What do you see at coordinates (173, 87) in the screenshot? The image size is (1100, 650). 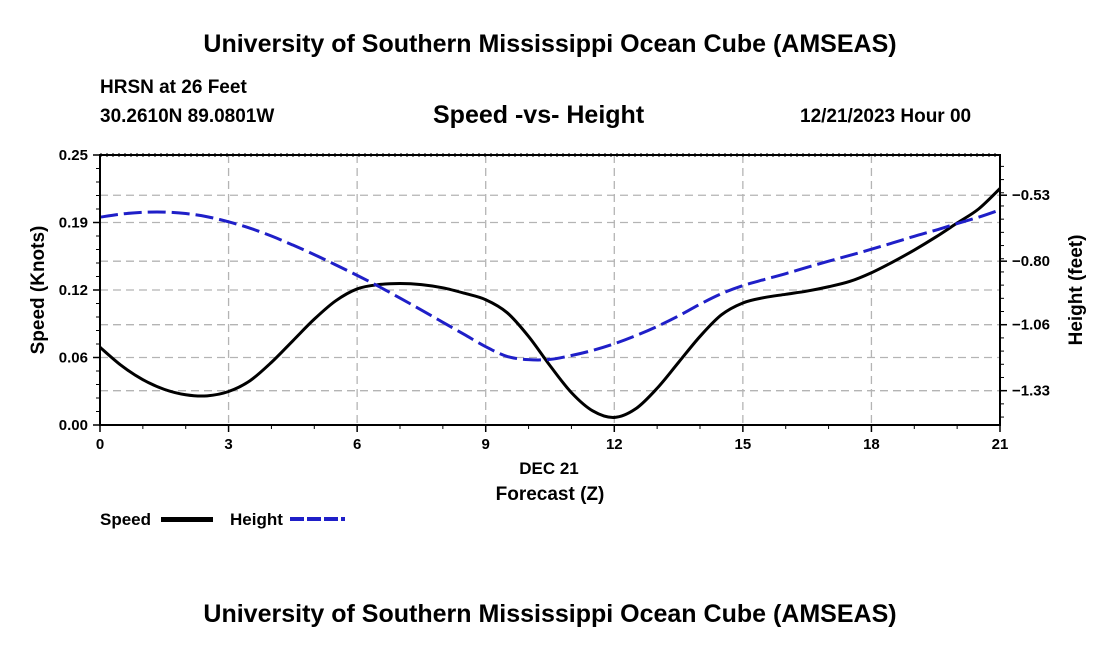 I see `station-label: HRSN at 26 Feet` at bounding box center [173, 87].